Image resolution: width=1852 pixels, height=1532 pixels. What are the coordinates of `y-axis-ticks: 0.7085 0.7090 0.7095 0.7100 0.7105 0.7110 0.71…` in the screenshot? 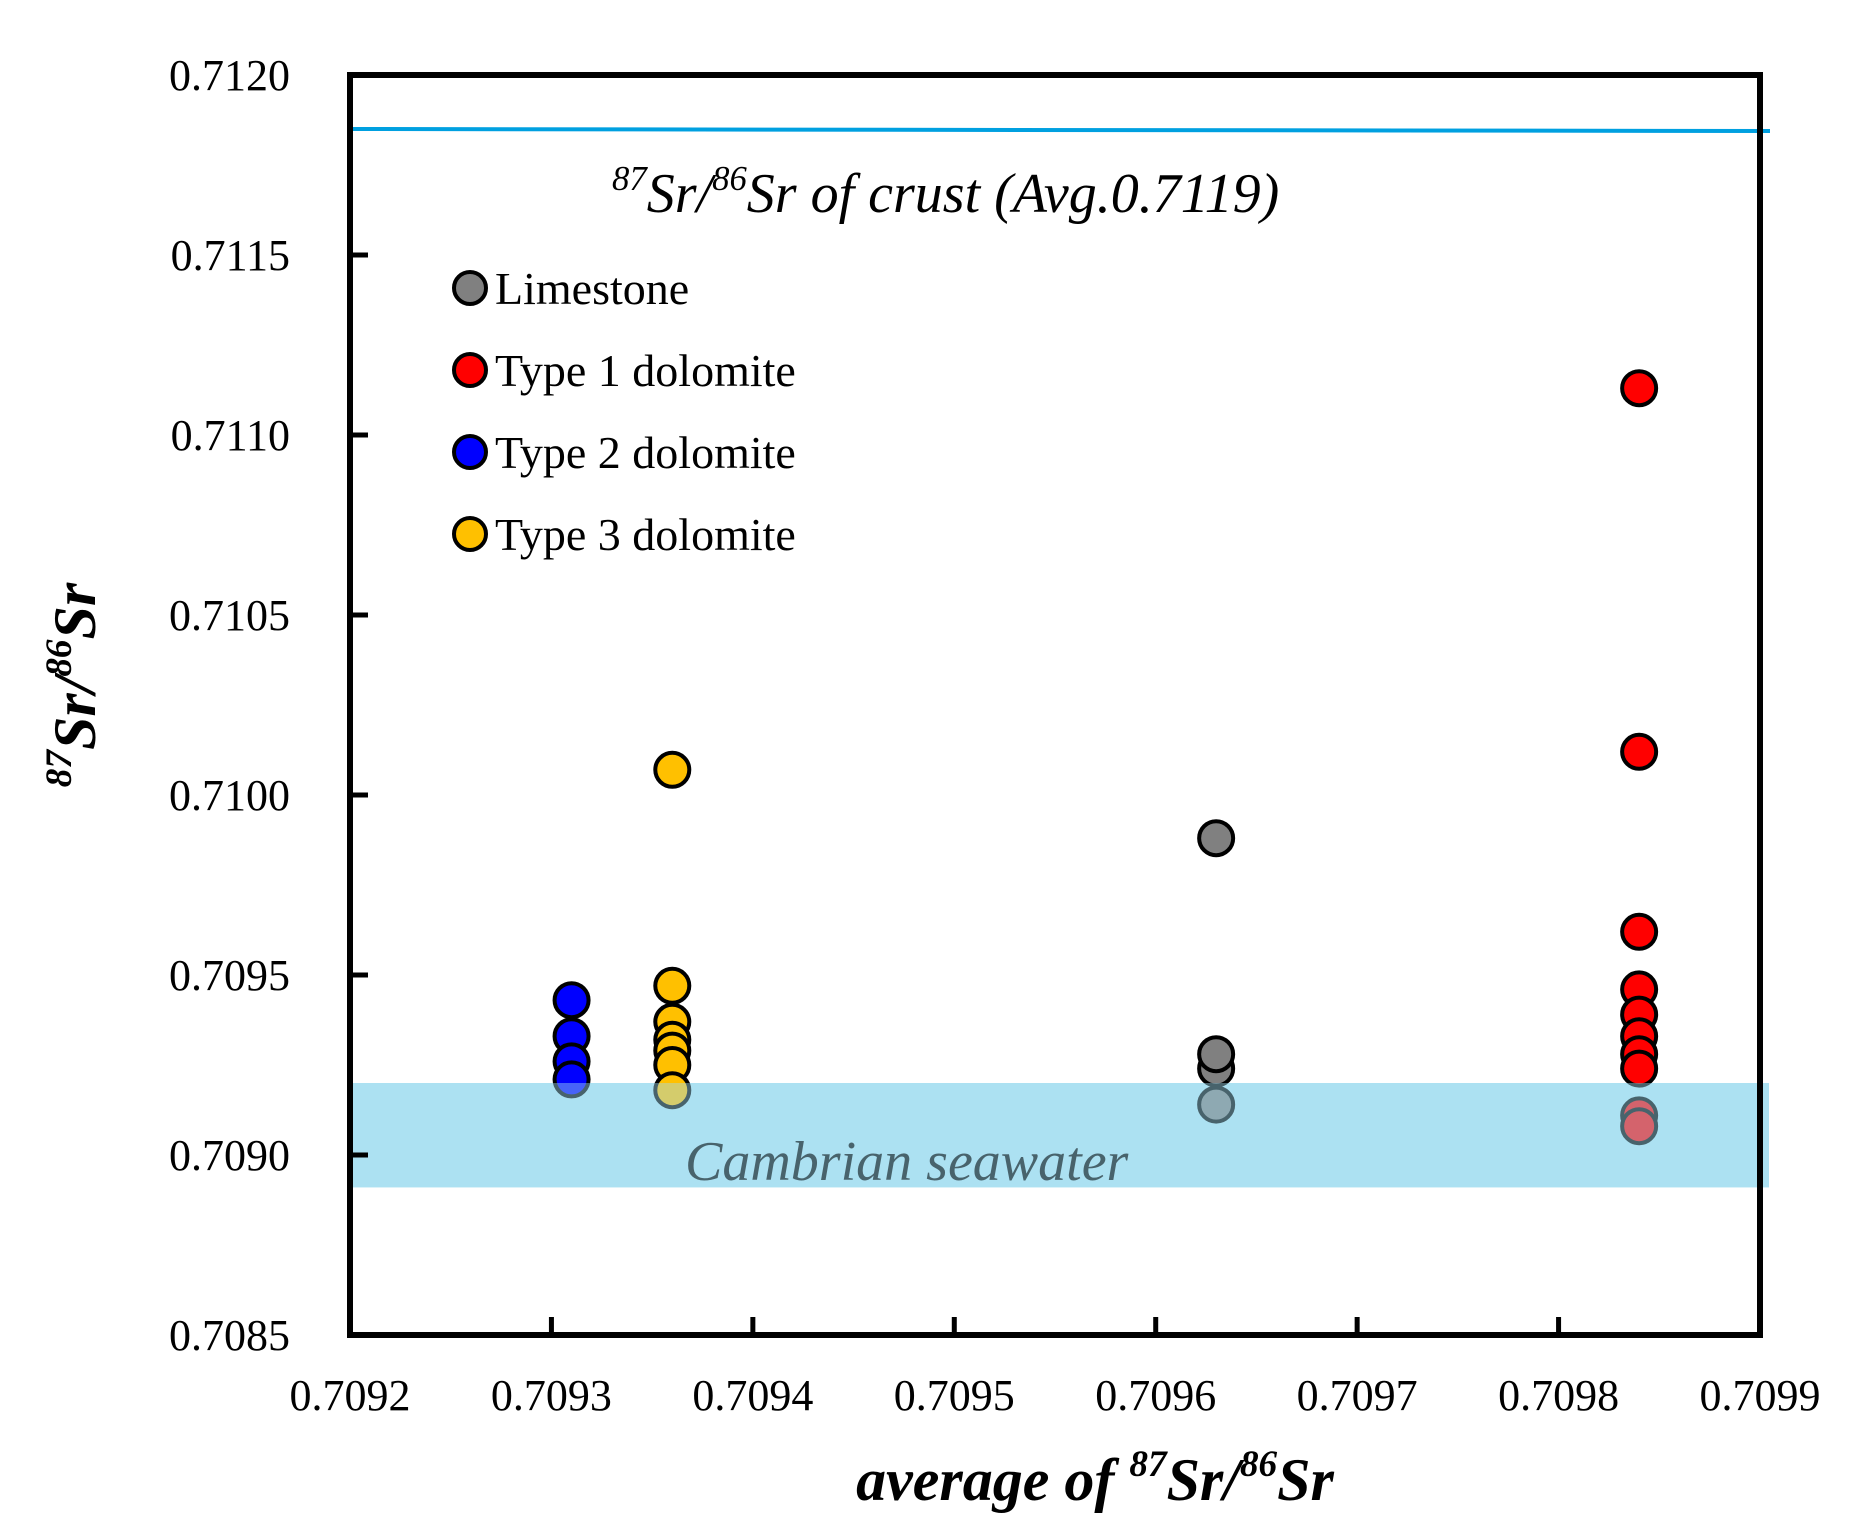 It's located at (268, 705).